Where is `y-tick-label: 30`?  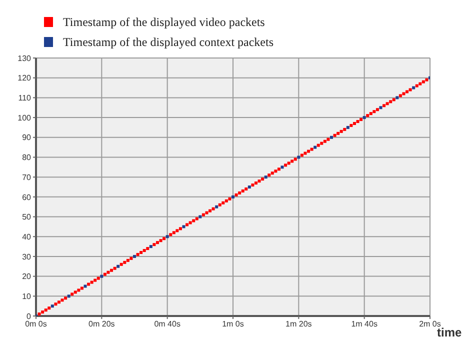
y-tick-label: 30 is located at coordinates (27, 257).